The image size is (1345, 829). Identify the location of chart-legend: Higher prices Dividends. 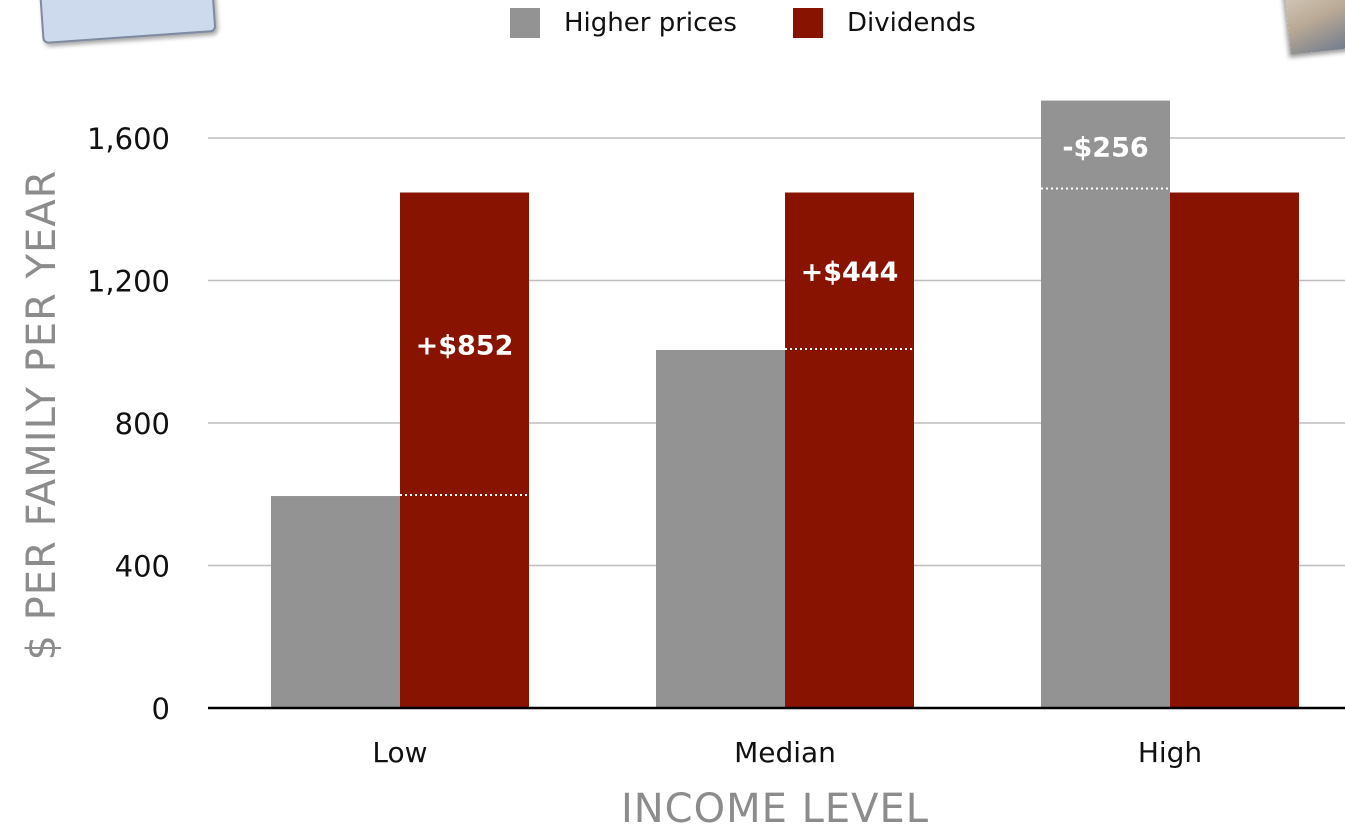
(771, 23).